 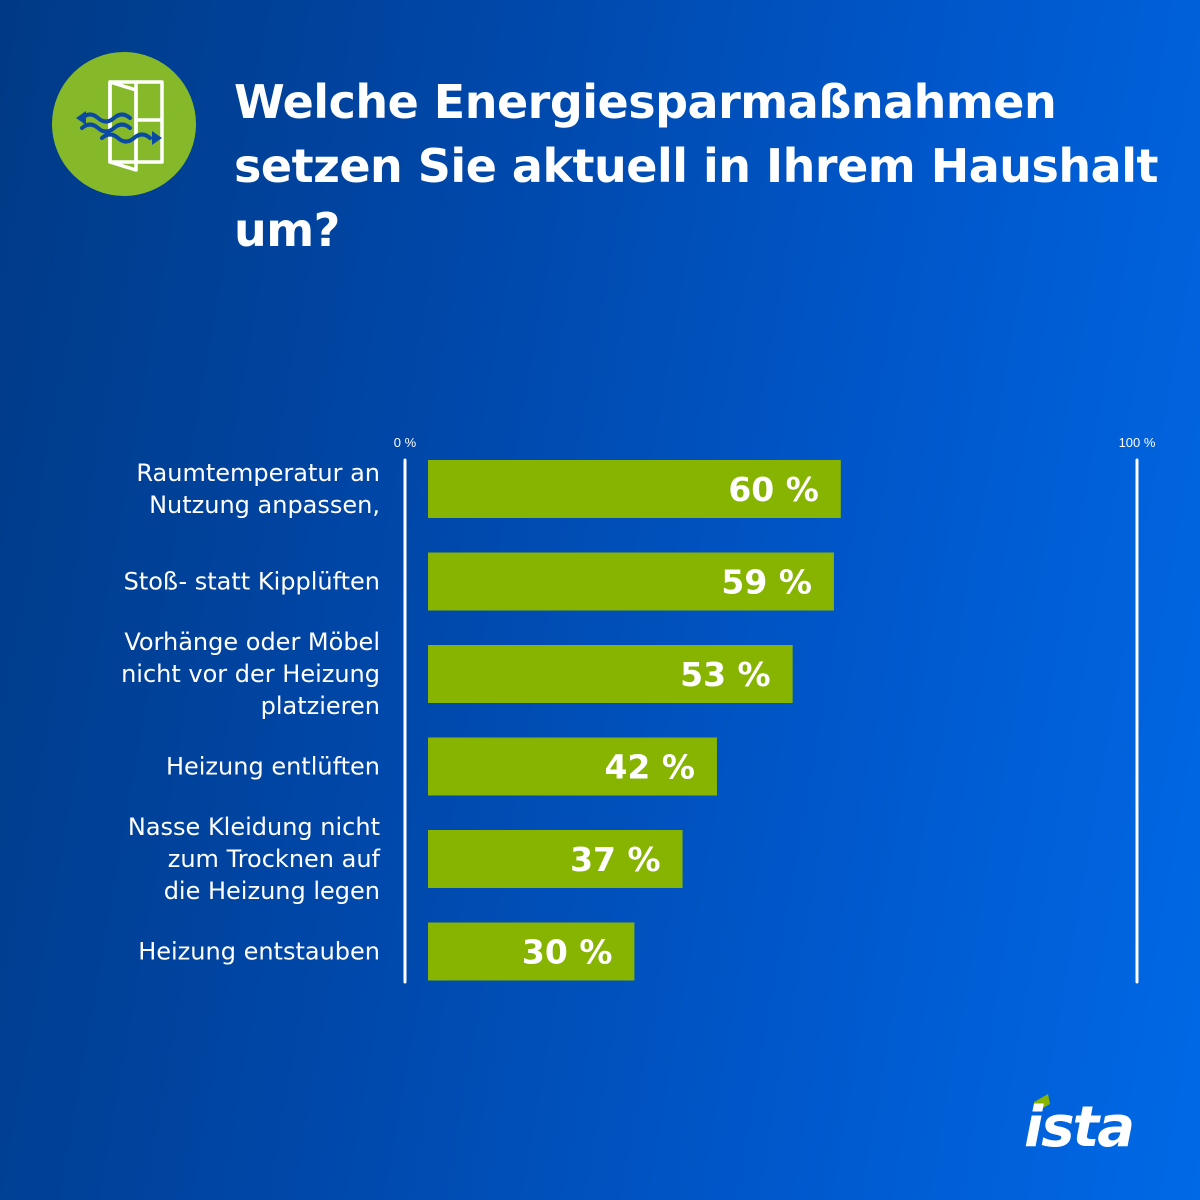 What do you see at coordinates (725, 674) in the screenshot?
I see `data-label: 53 %` at bounding box center [725, 674].